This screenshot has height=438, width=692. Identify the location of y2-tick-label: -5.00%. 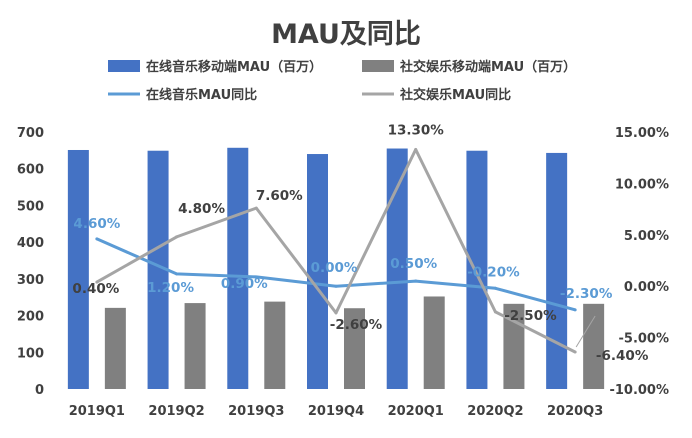
(644, 339).